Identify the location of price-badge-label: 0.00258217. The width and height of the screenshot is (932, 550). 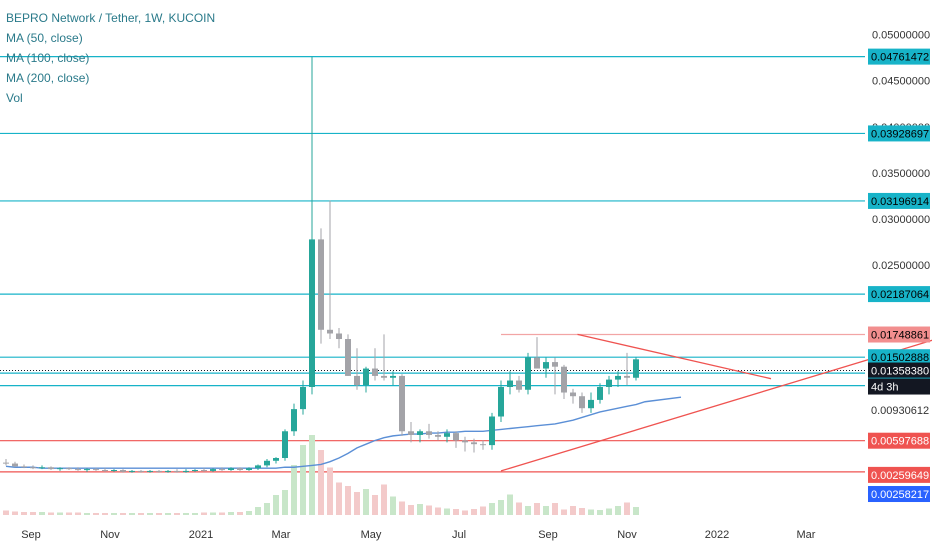
(900, 495).